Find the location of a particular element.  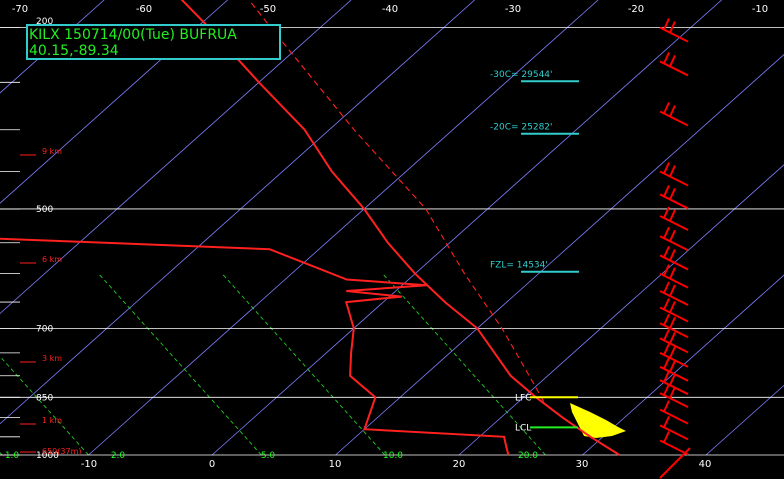

bottom-temperature-label: 40 is located at coordinates (705, 464).